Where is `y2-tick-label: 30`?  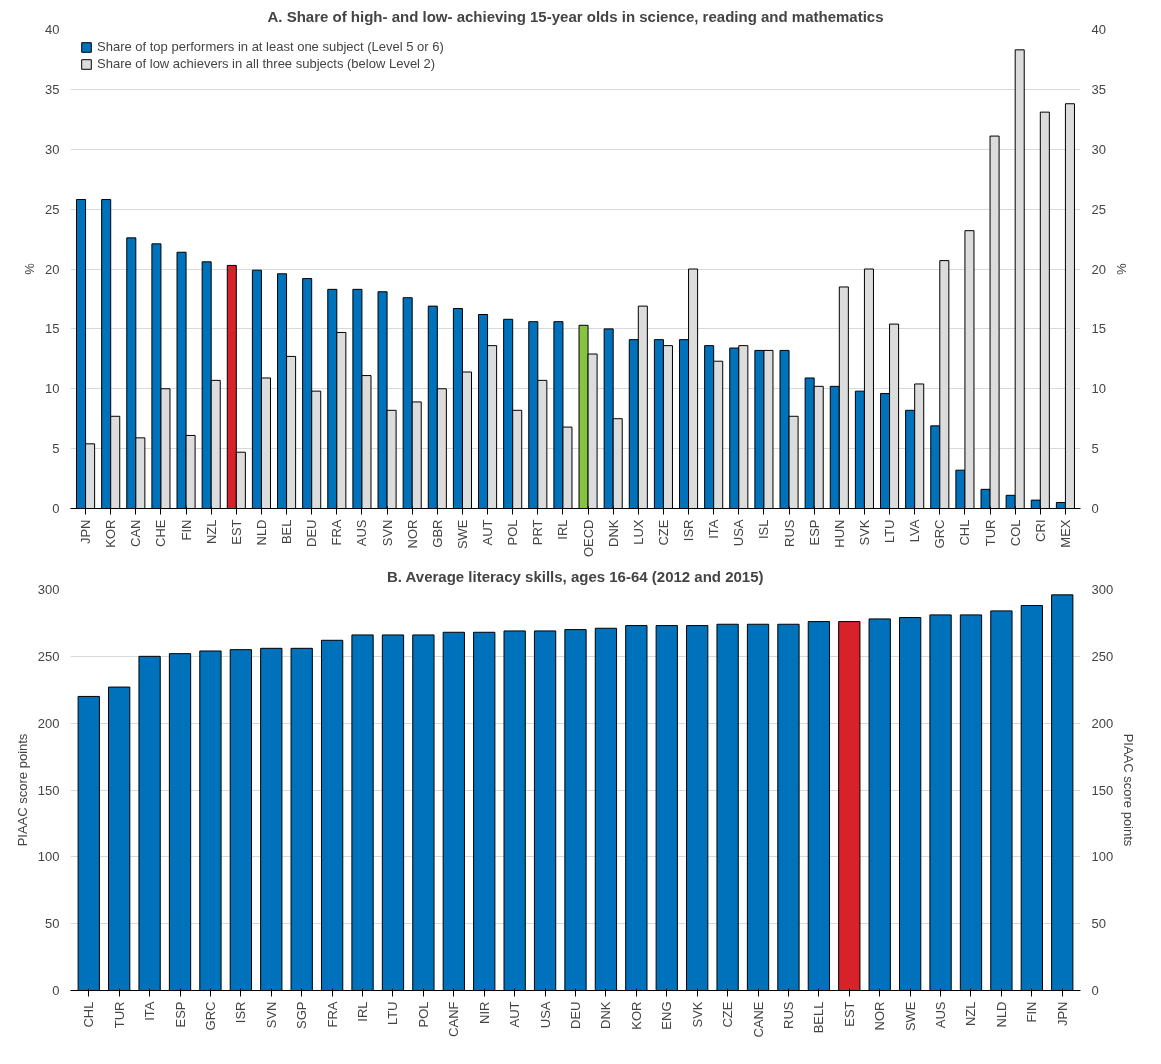 y2-tick-label: 30 is located at coordinates (1098, 149).